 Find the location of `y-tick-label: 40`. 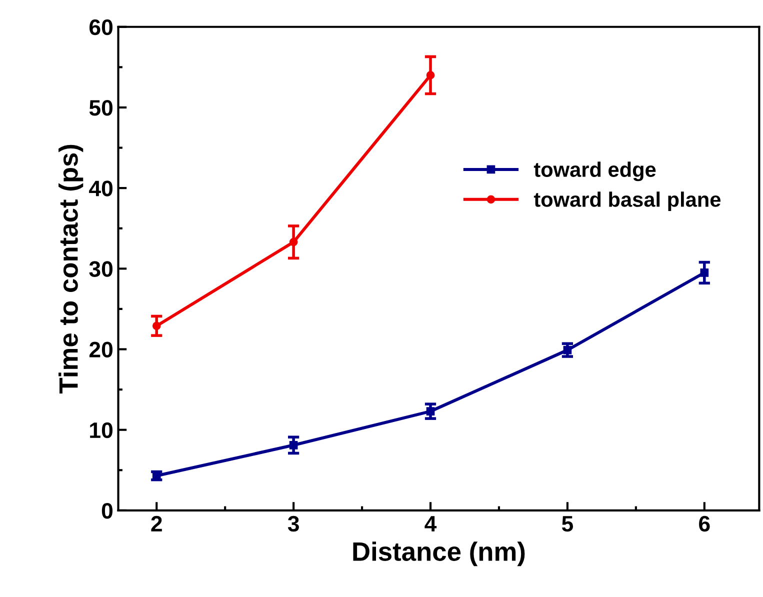

y-tick-label: 40 is located at coordinates (100, 188).